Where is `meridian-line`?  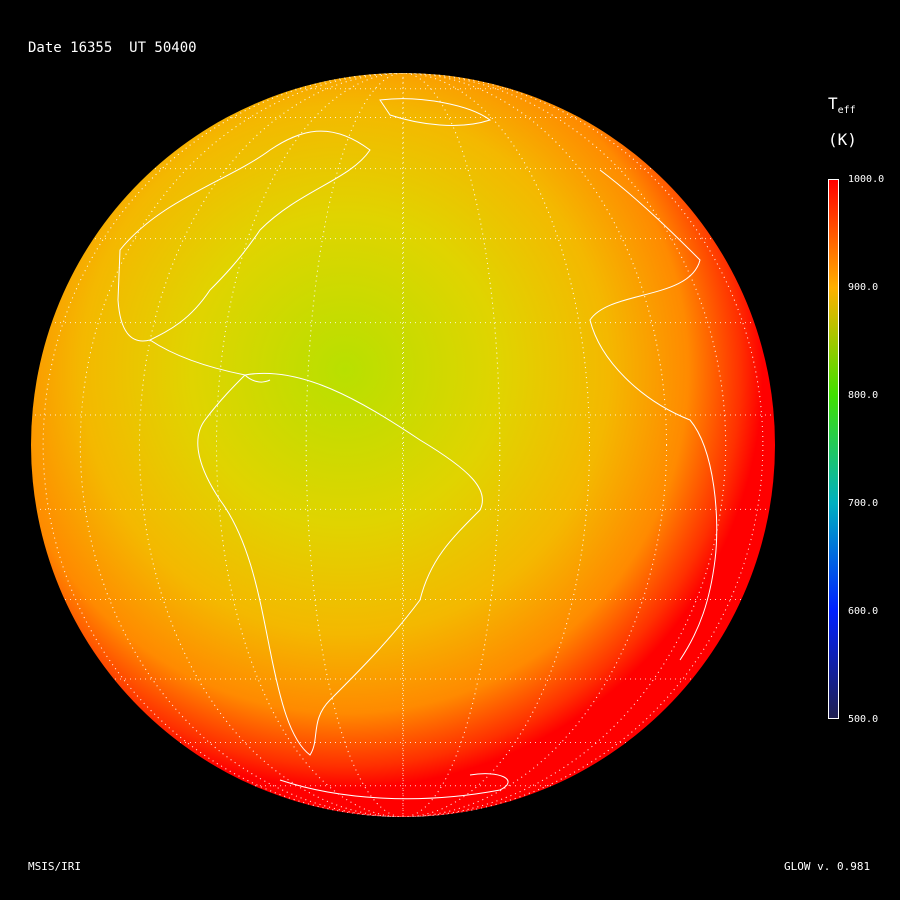 meridian-line is located at coordinates (403, 445).